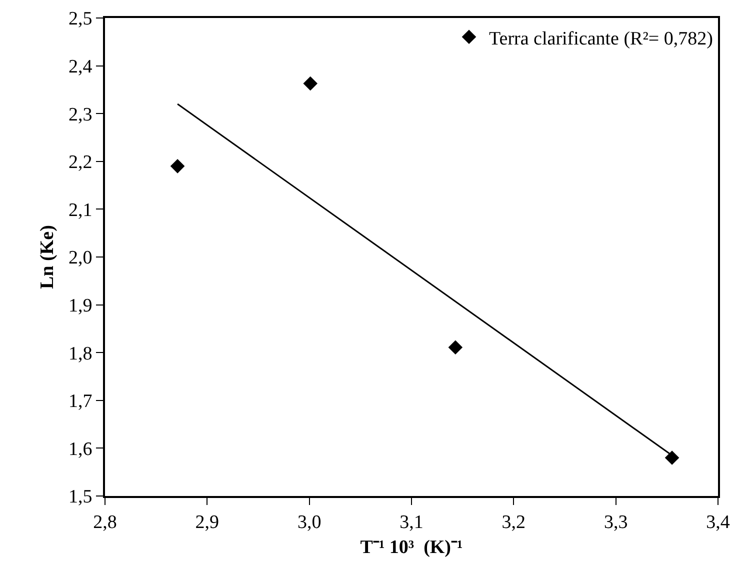 Image resolution: width=744 pixels, height=566 pixels. Describe the element at coordinates (80, 305) in the screenshot. I see `y-tick-label: 1,9` at that location.